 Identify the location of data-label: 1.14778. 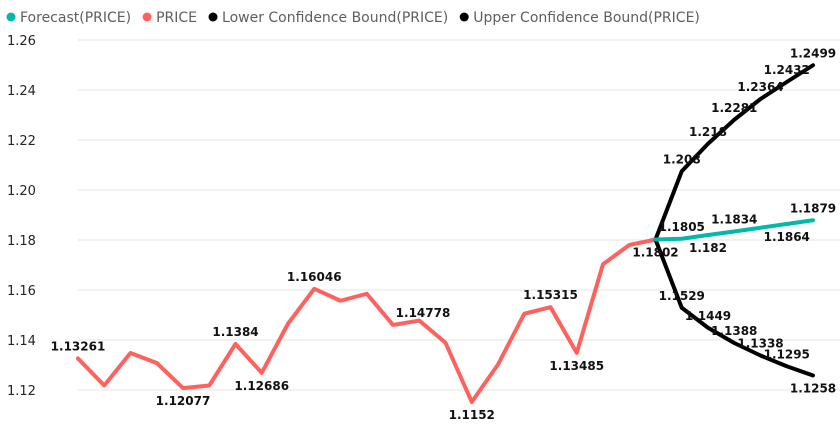
(423, 313).